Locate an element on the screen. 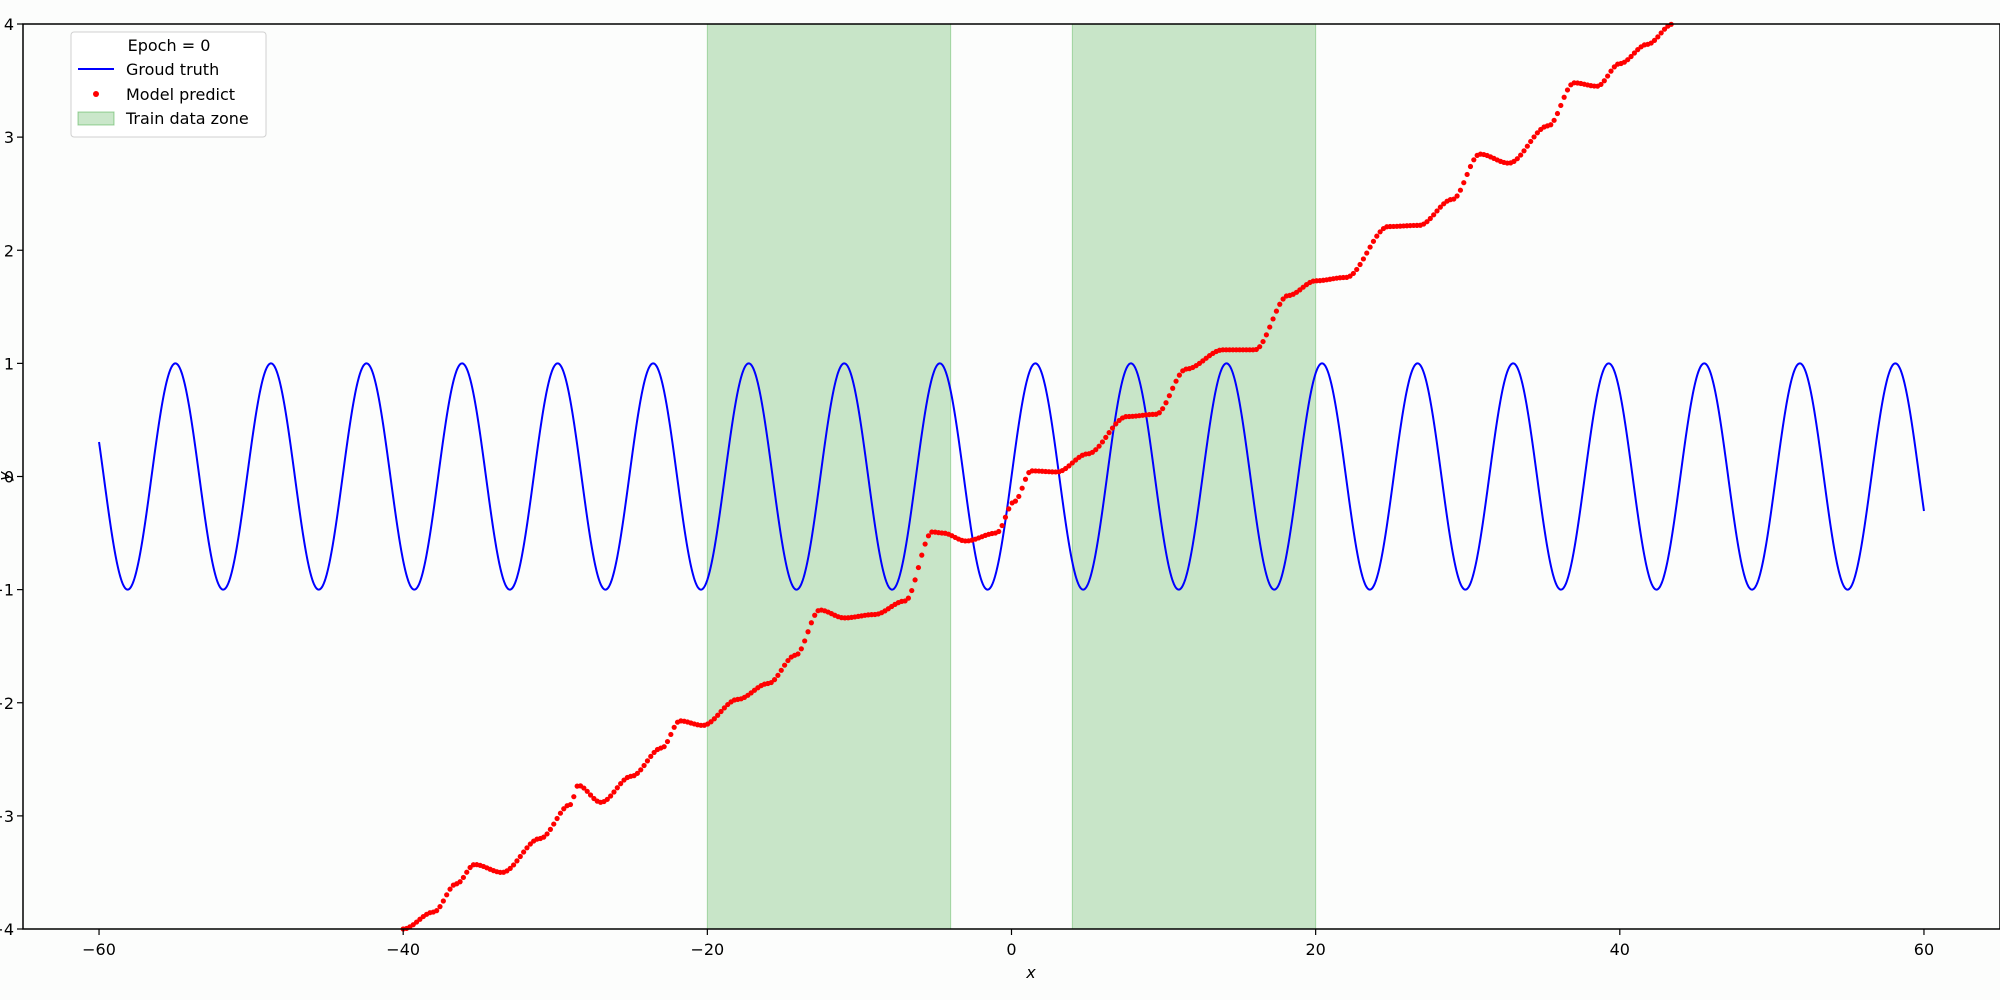 This screenshot has height=1000, width=2000. train-zone-span is located at coordinates (1194, 476).